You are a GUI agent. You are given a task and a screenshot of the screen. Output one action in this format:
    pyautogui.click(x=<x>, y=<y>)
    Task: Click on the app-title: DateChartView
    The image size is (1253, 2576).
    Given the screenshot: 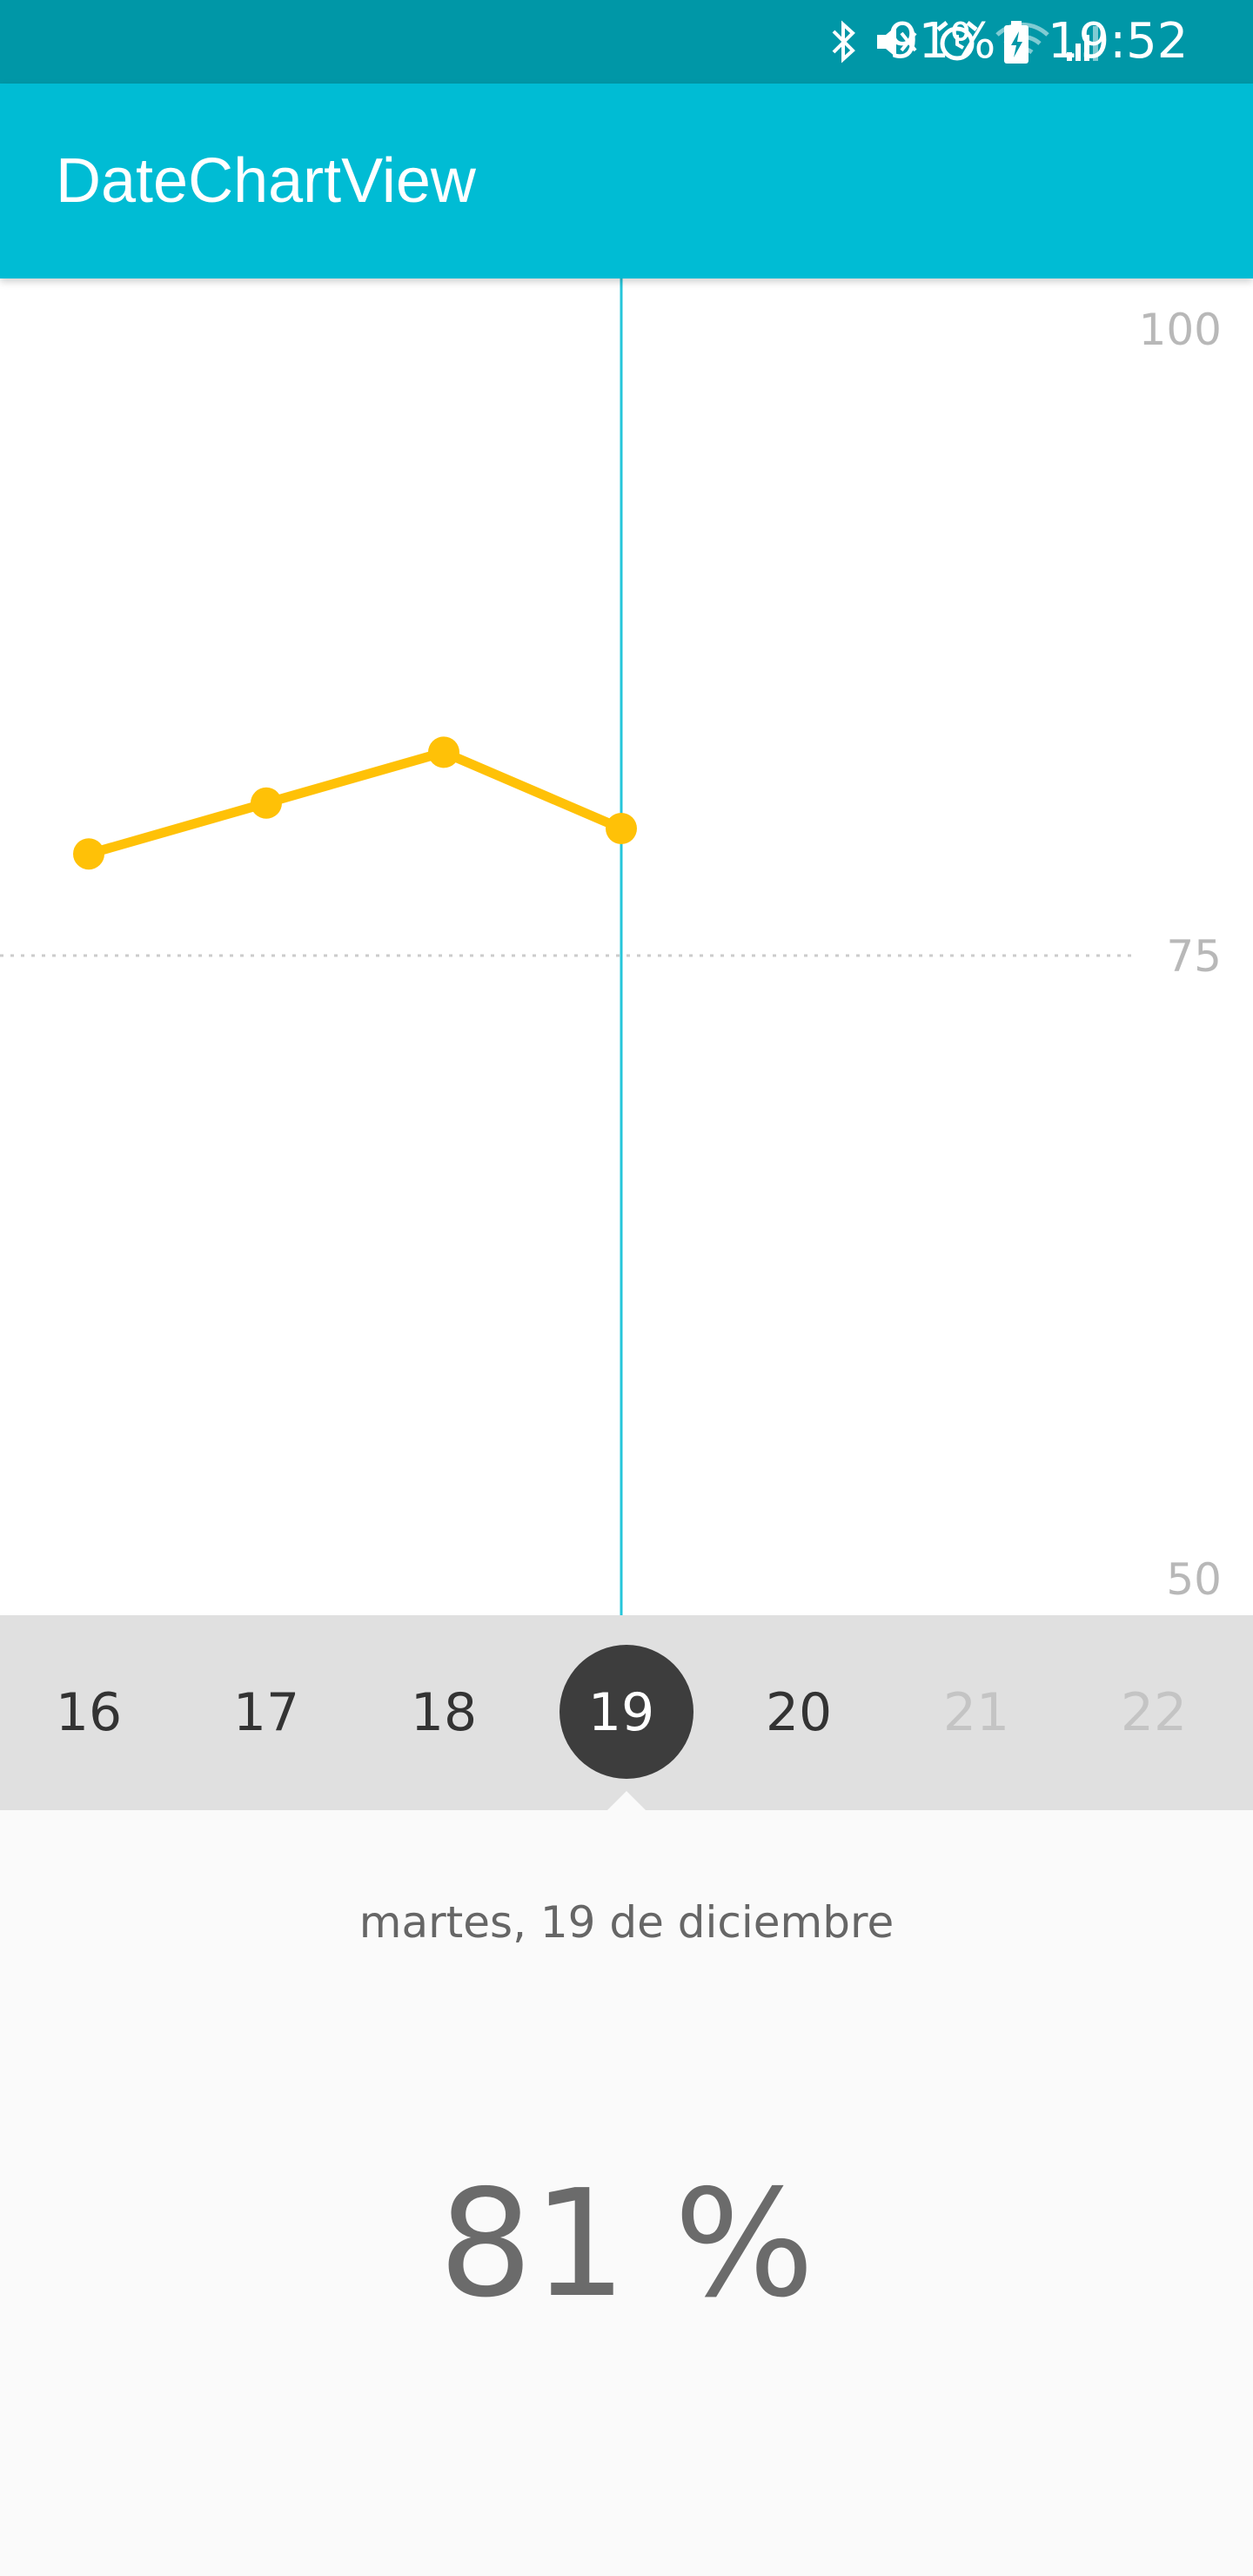 What is the action you would take?
    pyautogui.click(x=266, y=181)
    